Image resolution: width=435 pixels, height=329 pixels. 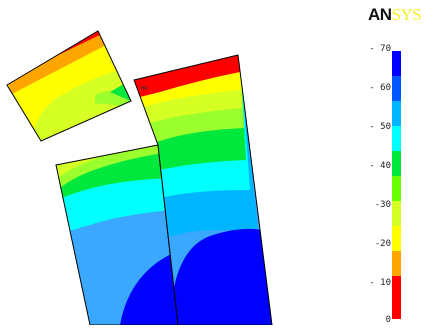 I want to click on top-element-outline, so click(x=69, y=86).